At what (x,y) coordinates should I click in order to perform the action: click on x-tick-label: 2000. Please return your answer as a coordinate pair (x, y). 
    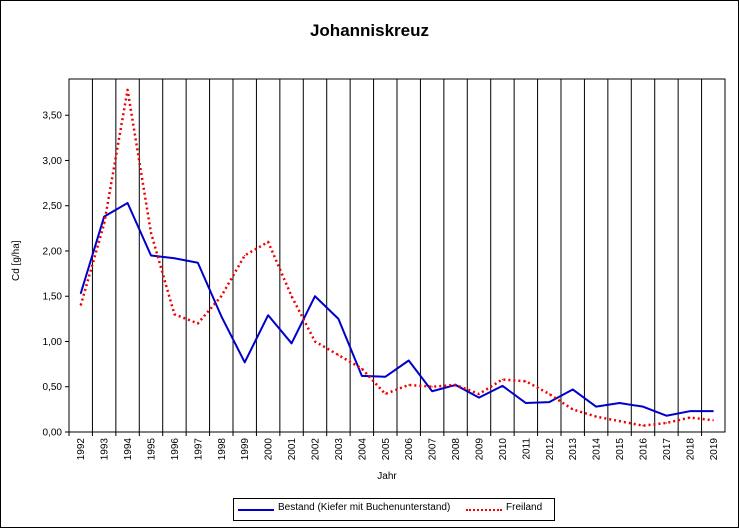
    Looking at the image, I should click on (269, 449).